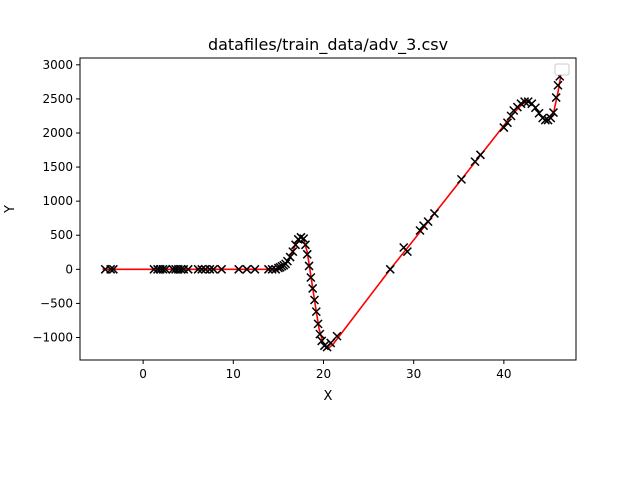 This screenshot has height=480, width=640. I want to click on y-tick-label: −500, so click(56, 303).